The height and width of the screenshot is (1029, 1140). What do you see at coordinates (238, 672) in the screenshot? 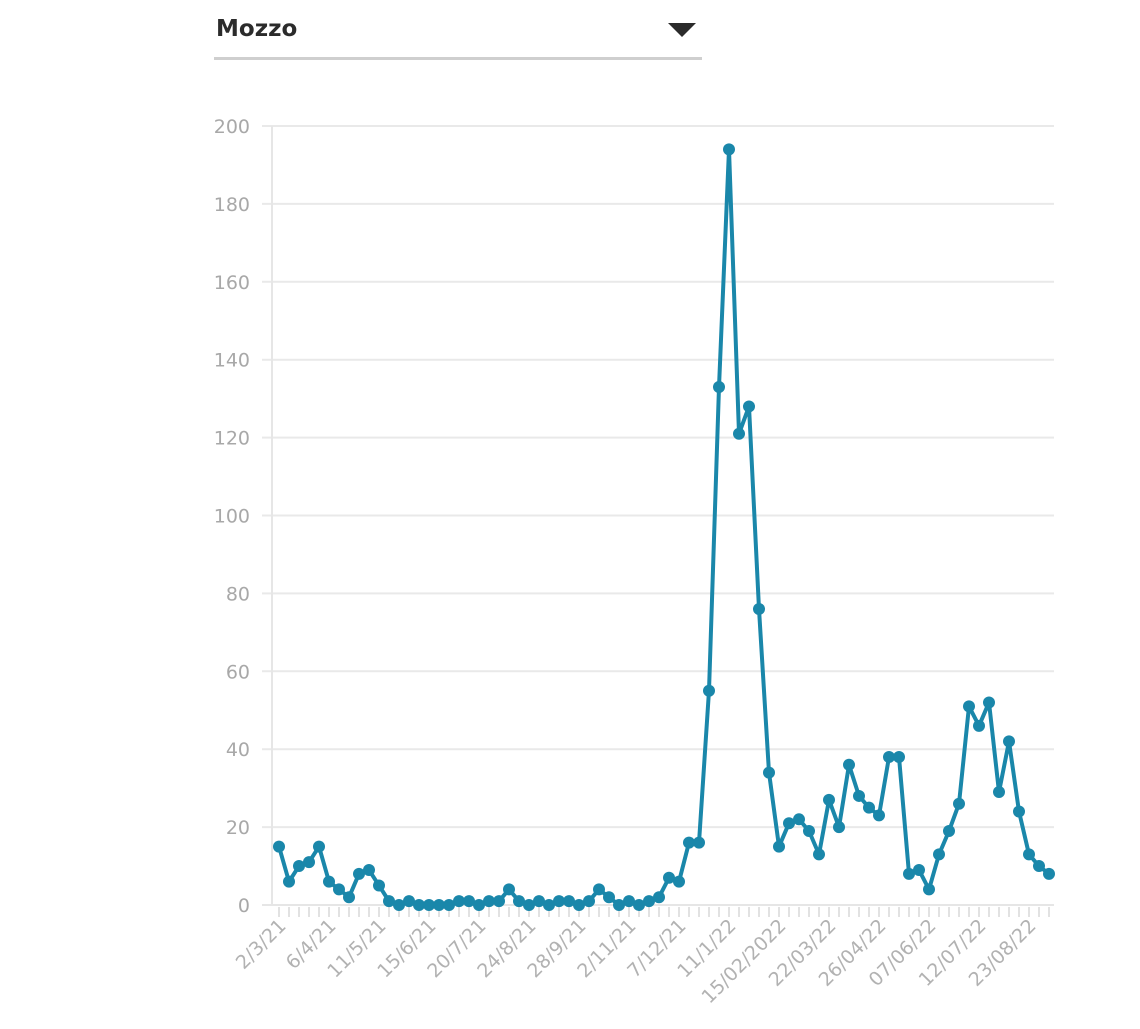
I see `y-tick-label: 60` at bounding box center [238, 672].